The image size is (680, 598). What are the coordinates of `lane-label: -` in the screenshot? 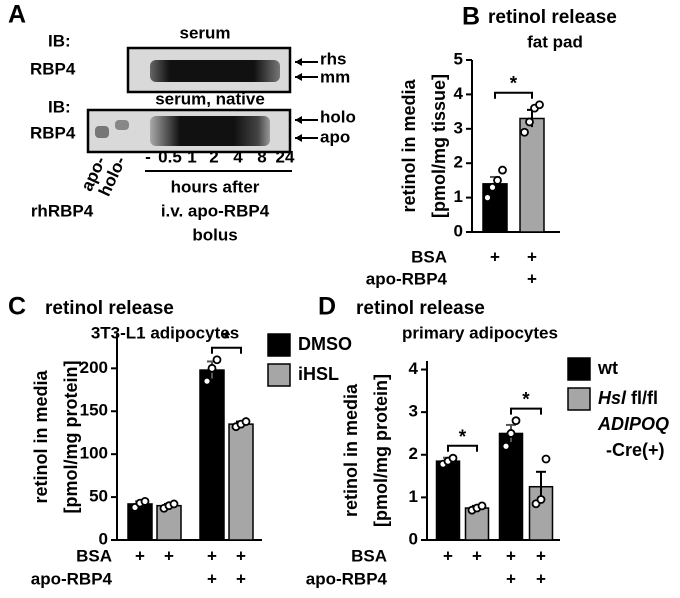 It's located at (148, 156).